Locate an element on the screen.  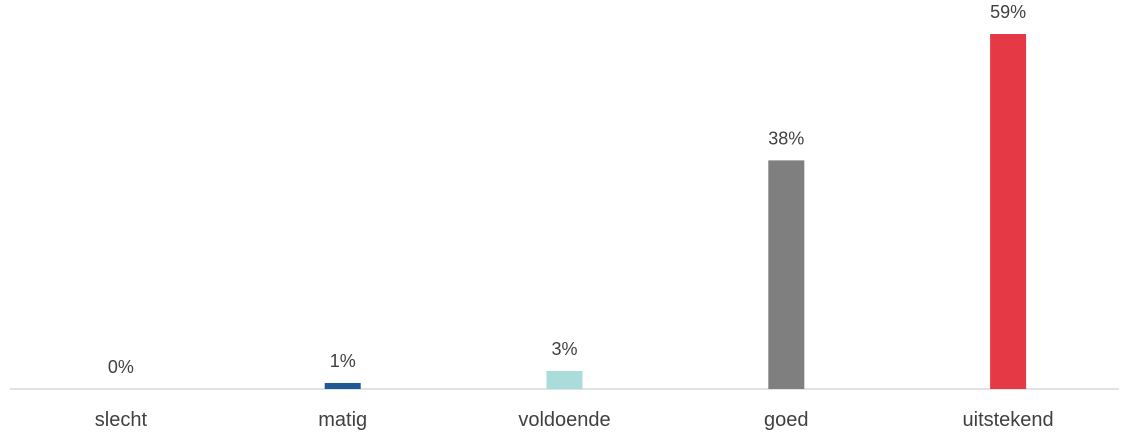
value-label-uitstekend: 59% is located at coordinates (1008, 12).